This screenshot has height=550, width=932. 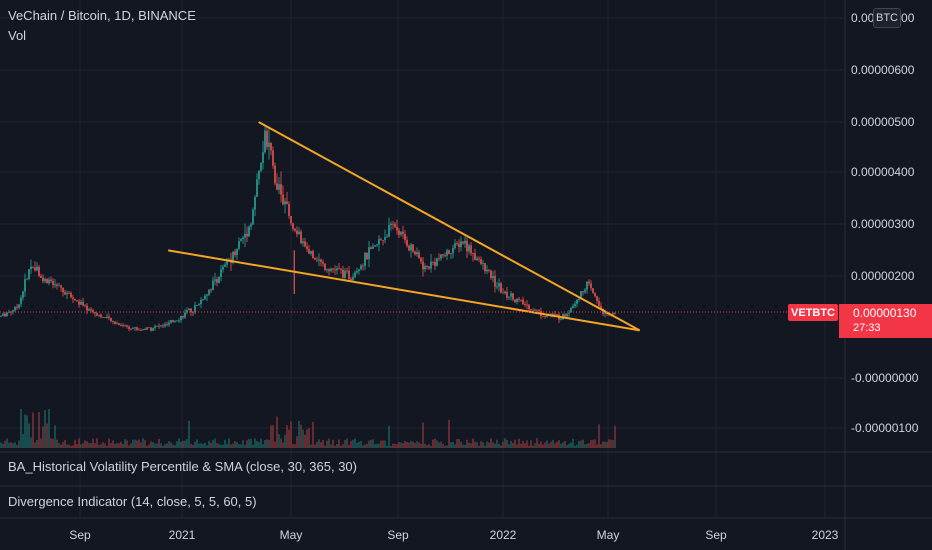 I want to click on trendline-lower, so click(x=403, y=290).